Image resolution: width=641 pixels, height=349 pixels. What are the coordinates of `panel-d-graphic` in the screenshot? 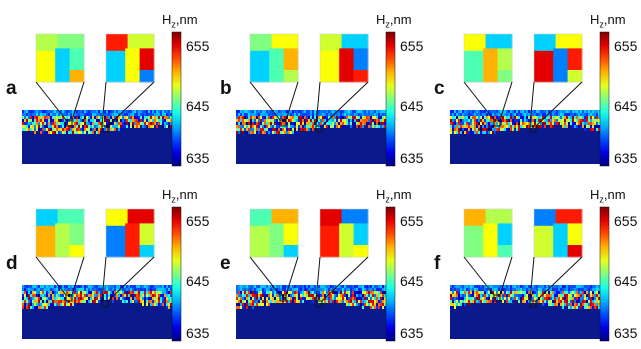 It's located at (102, 274).